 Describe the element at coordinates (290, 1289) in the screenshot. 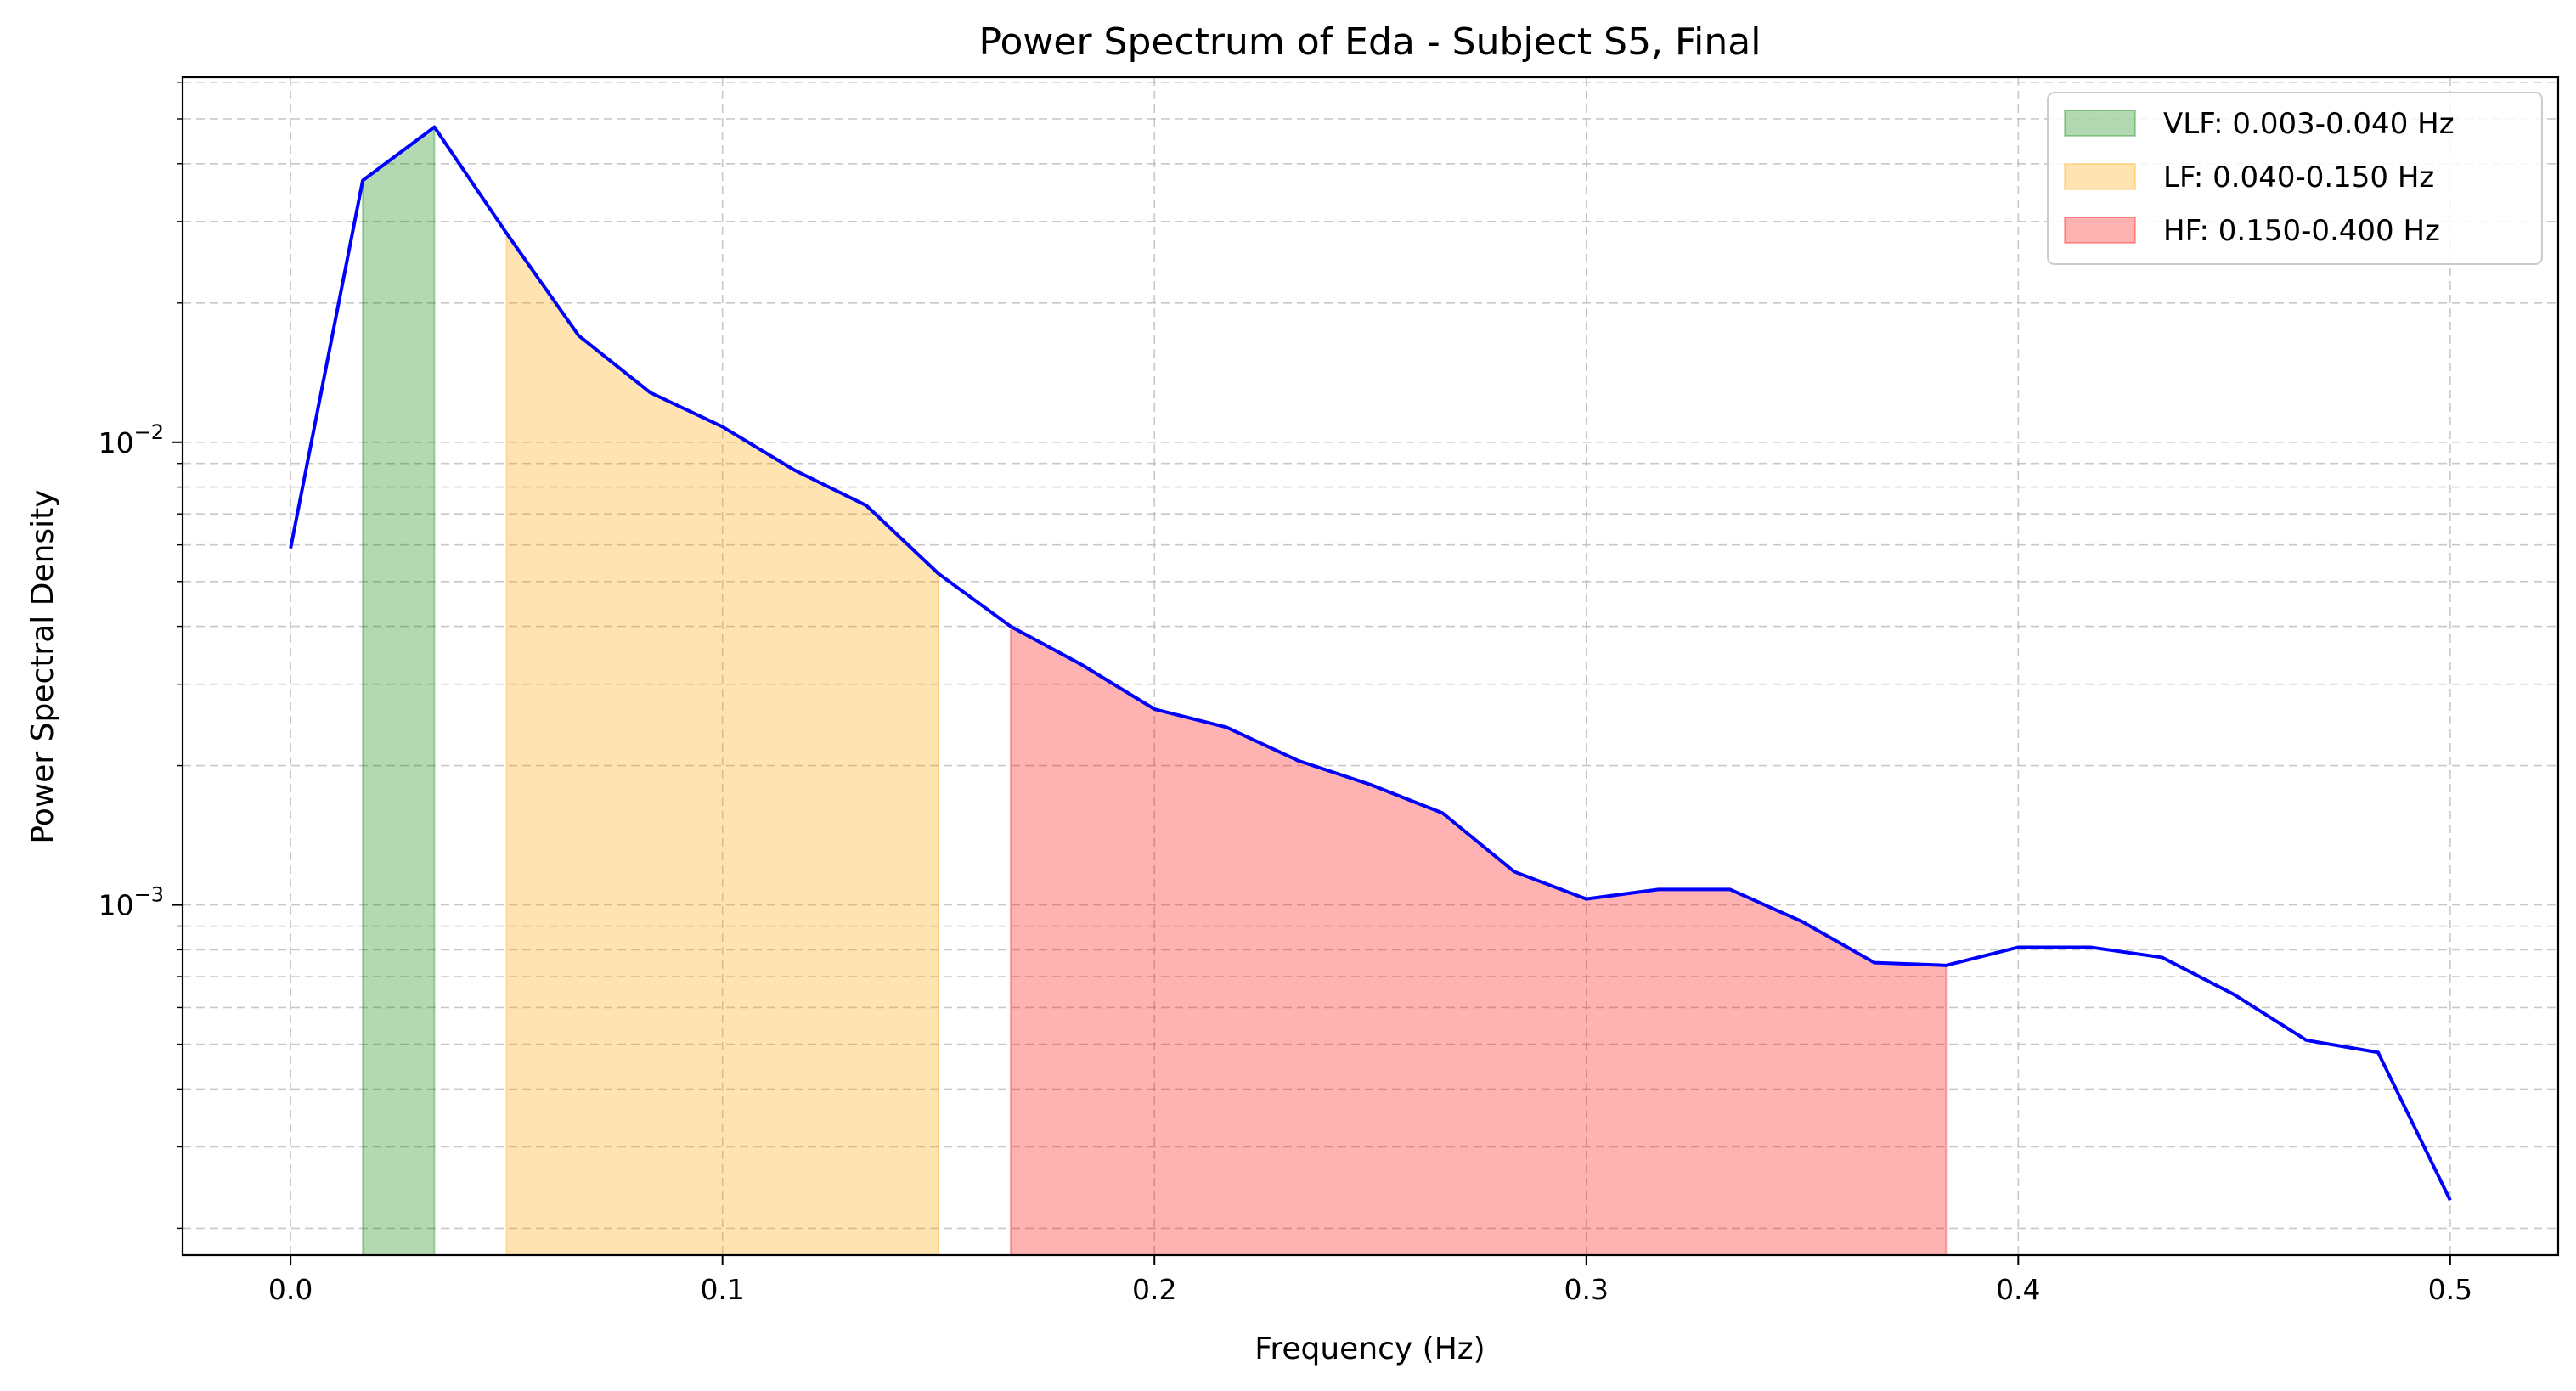

I see `x-tick-label: 0.0` at that location.